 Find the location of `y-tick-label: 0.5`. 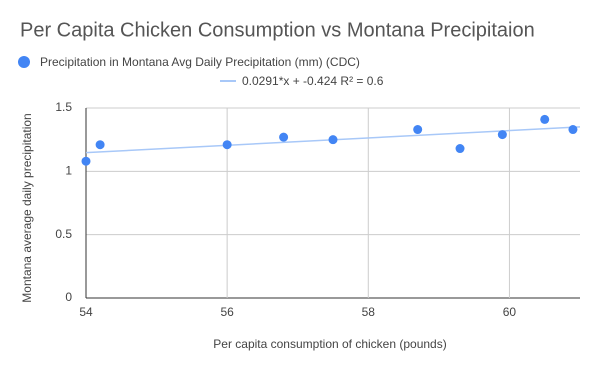

y-tick-label: 0.5 is located at coordinates (63, 234).